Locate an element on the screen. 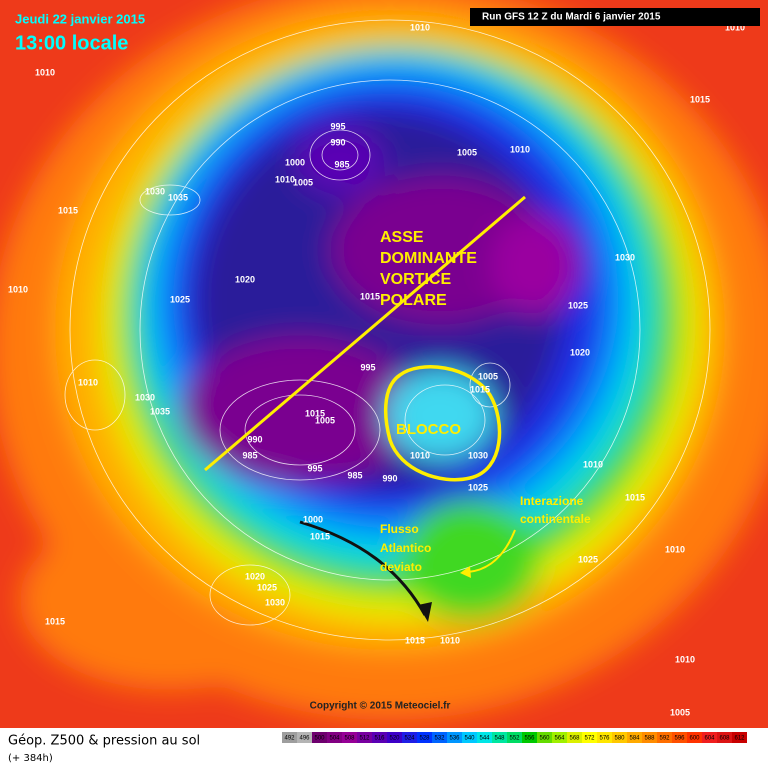 This screenshot has height=768, width=768. forecast-time: 13:00 locale is located at coordinates (71, 43).